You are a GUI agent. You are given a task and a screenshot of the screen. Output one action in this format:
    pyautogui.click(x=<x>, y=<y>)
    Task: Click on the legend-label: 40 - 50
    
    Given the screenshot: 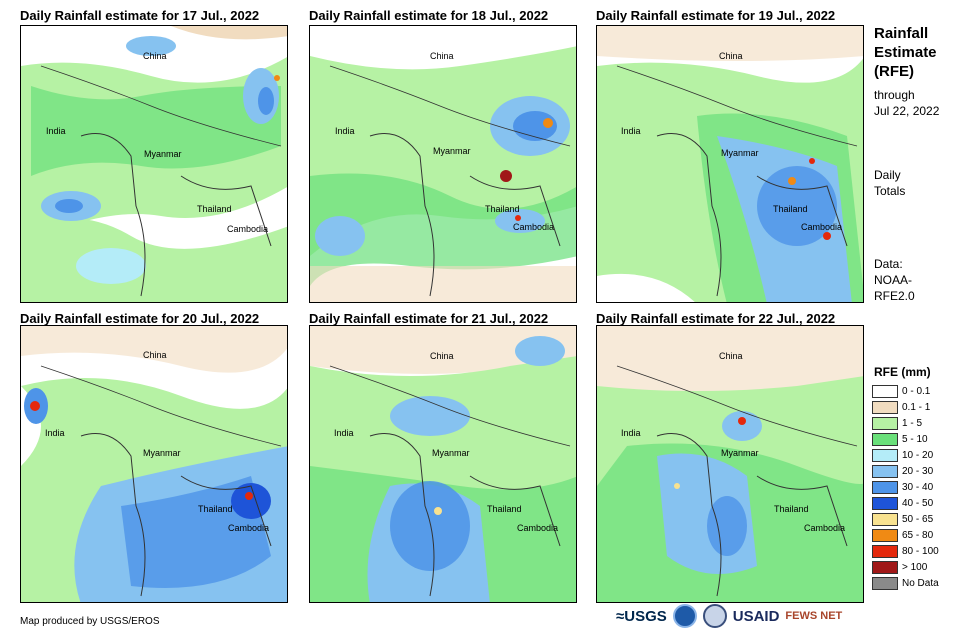 What is the action you would take?
    pyautogui.click(x=918, y=503)
    